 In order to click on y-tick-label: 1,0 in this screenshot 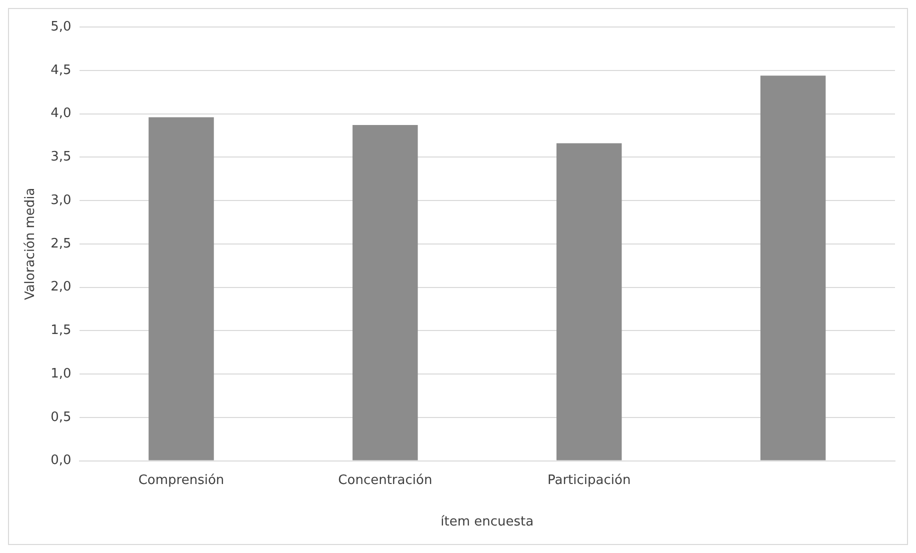, I will do `click(61, 374)`.